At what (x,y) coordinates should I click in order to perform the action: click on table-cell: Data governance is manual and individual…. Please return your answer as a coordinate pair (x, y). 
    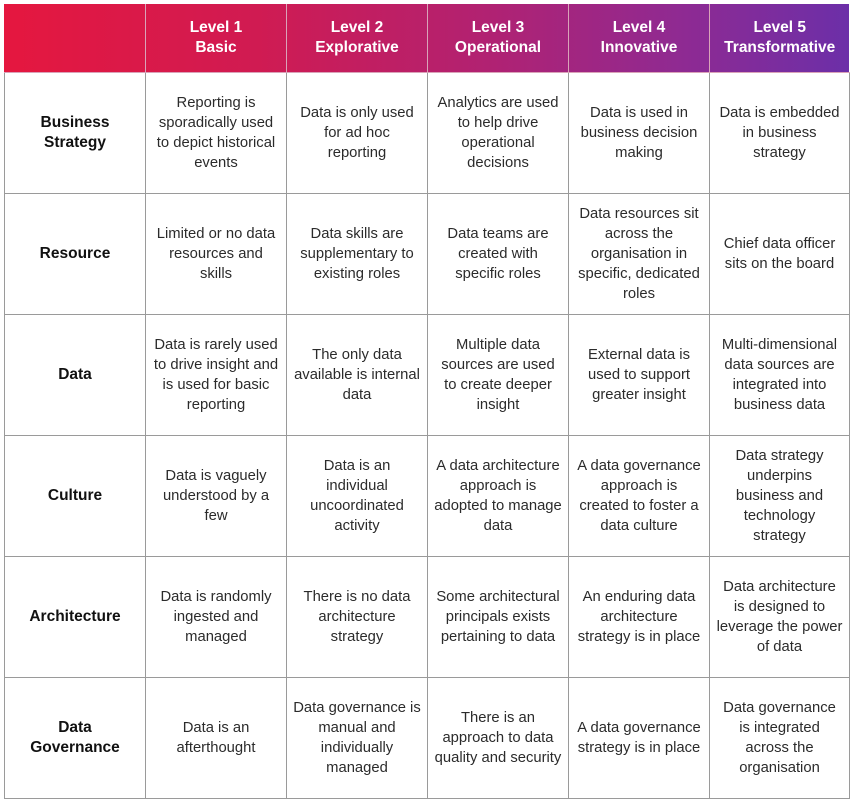
    Looking at the image, I should click on (357, 737).